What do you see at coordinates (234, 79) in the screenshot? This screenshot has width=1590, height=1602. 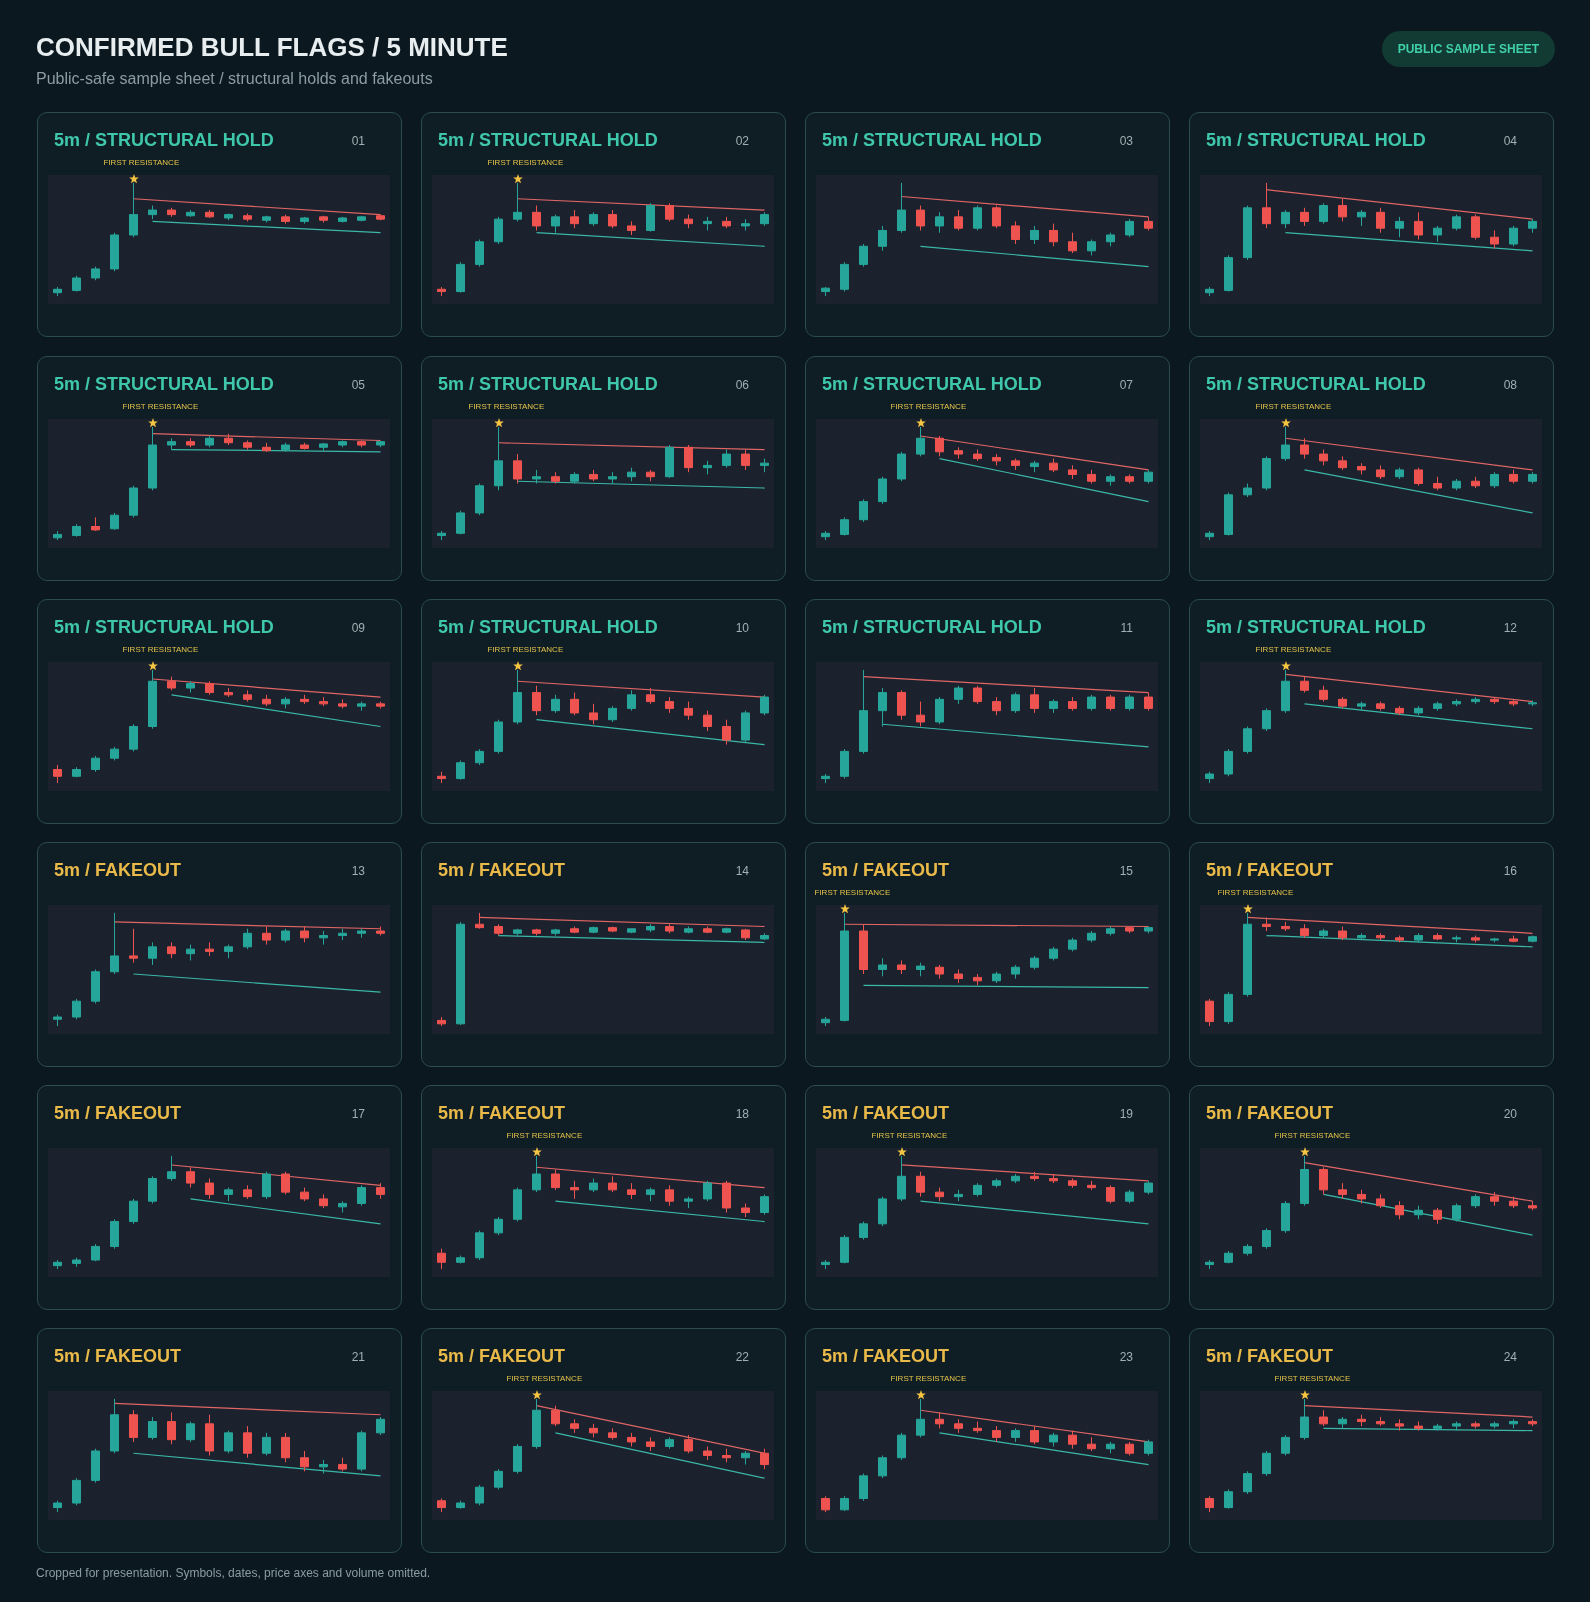 I see `text: Public-safe sample sheet / structural holds and fakeouts` at bounding box center [234, 79].